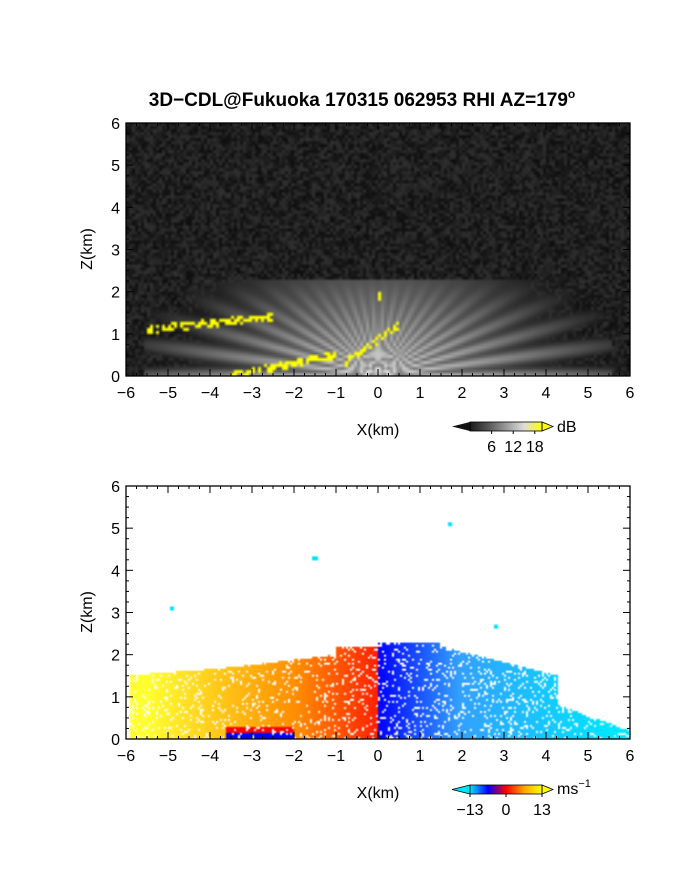 The width and height of the screenshot is (680, 880). I want to click on velocity-colorbar-bar, so click(506, 789).